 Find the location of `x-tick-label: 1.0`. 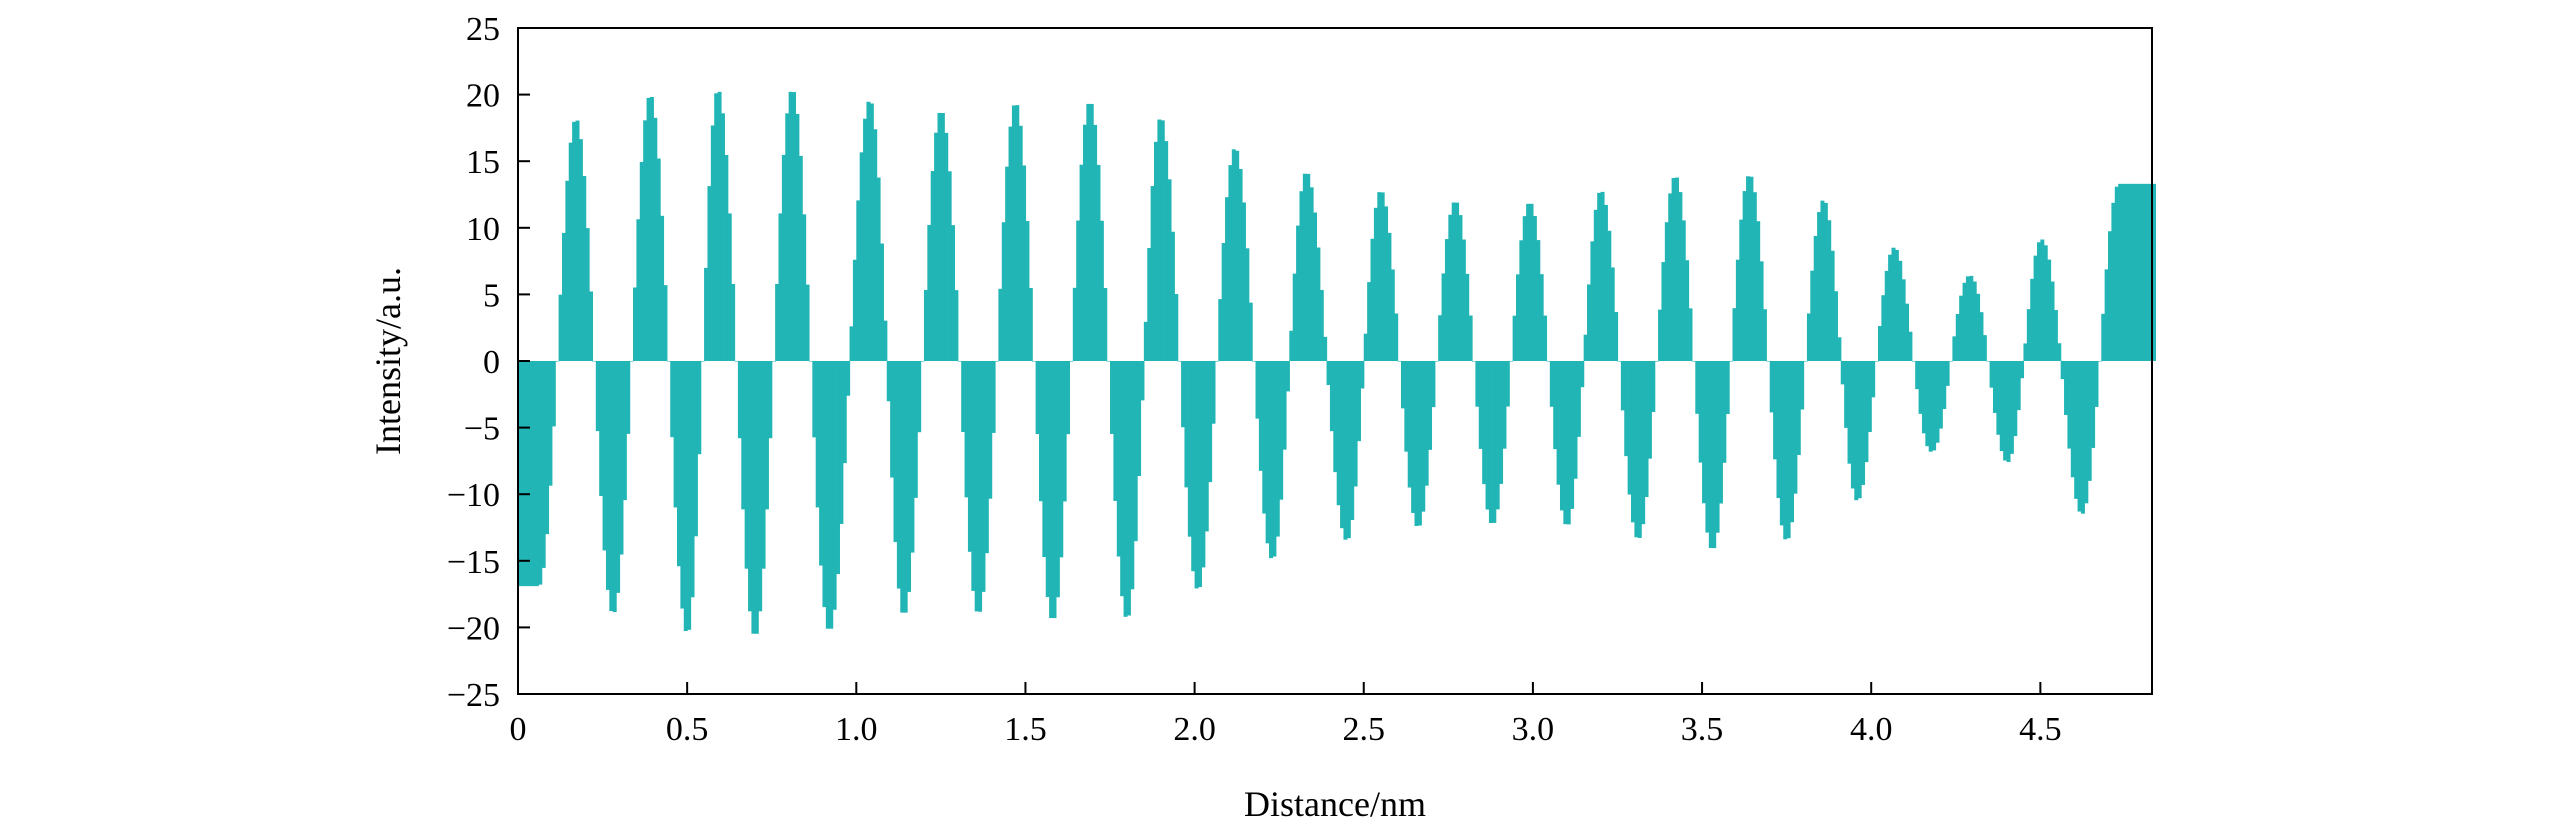

x-tick-label: 1.0 is located at coordinates (856, 729).